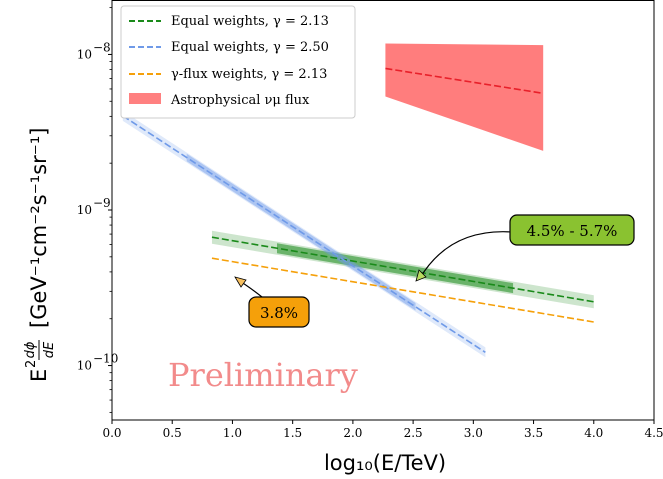 Image resolution: width=663 pixels, height=479 pixels. Describe the element at coordinates (49, 349) in the screenshot. I see `y-label-den: dE` at that location.